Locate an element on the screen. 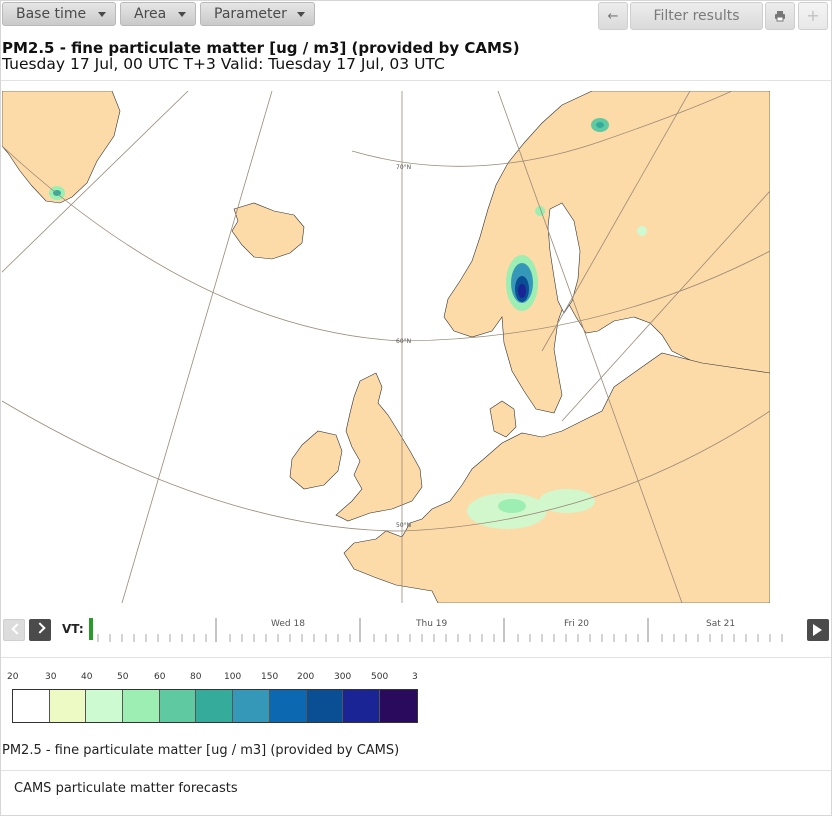 This screenshot has width=832, height=816. current-time-marker is located at coordinates (91, 629).